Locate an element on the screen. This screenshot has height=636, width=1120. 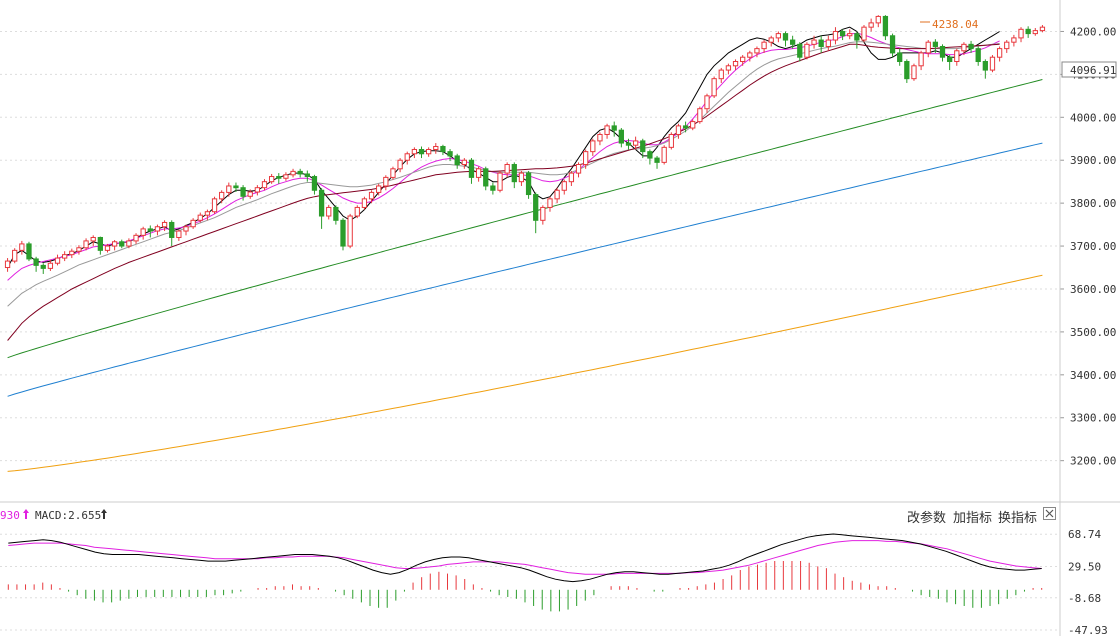
last-price-badge: 4096.91 is located at coordinates (1093, 70).